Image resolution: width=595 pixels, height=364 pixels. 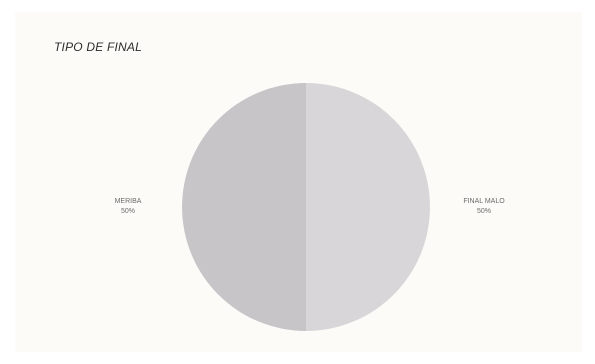 What do you see at coordinates (484, 201) in the screenshot?
I see `slice-label-final-malo: FINAL MALO` at bounding box center [484, 201].